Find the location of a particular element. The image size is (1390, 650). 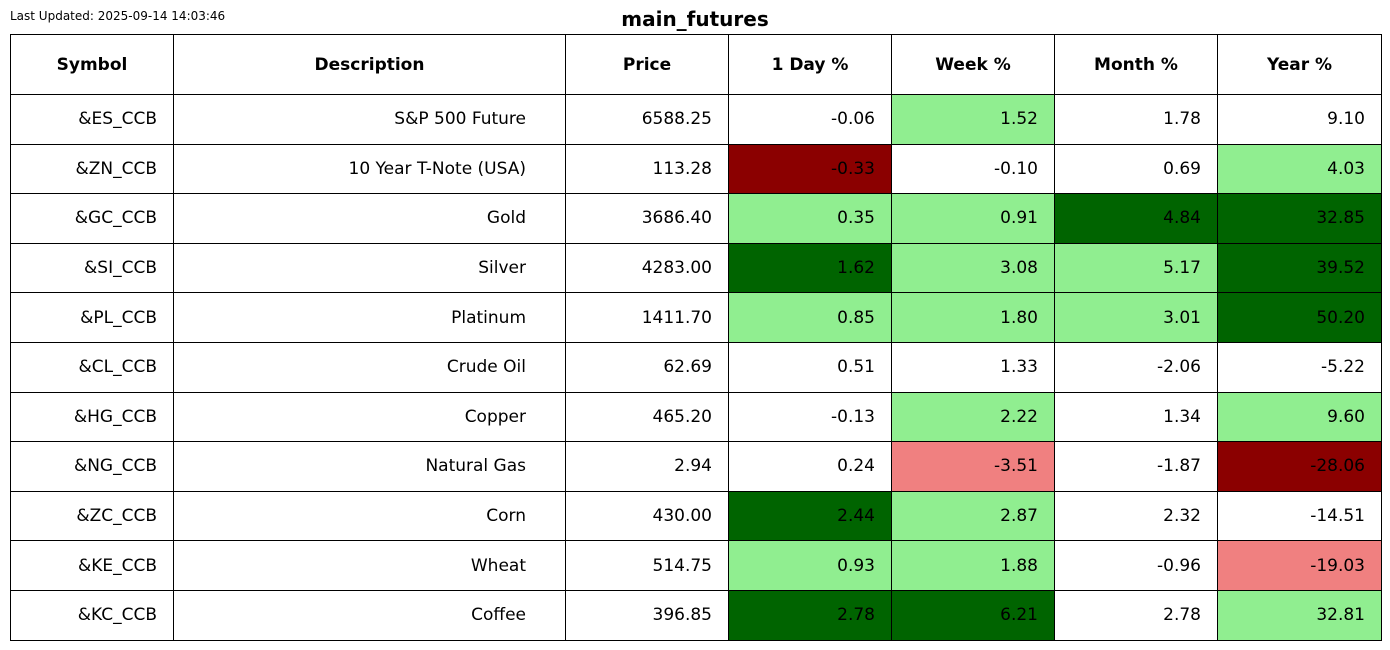

one-day-pct-cell: 2.78 is located at coordinates (810, 615).